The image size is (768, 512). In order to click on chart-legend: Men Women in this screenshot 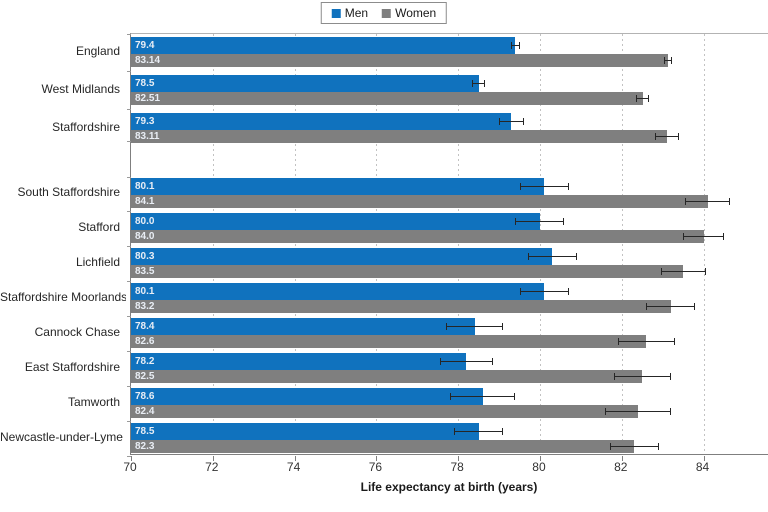, I will do `click(384, 13)`.